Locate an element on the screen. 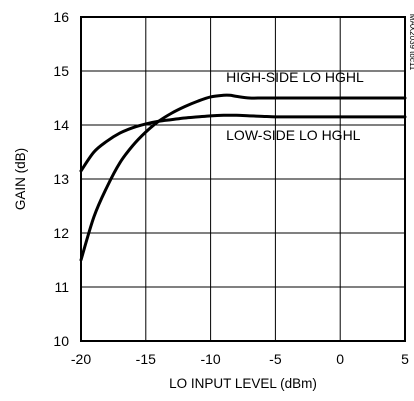  y-tick-label: 14 is located at coordinates (61, 125).